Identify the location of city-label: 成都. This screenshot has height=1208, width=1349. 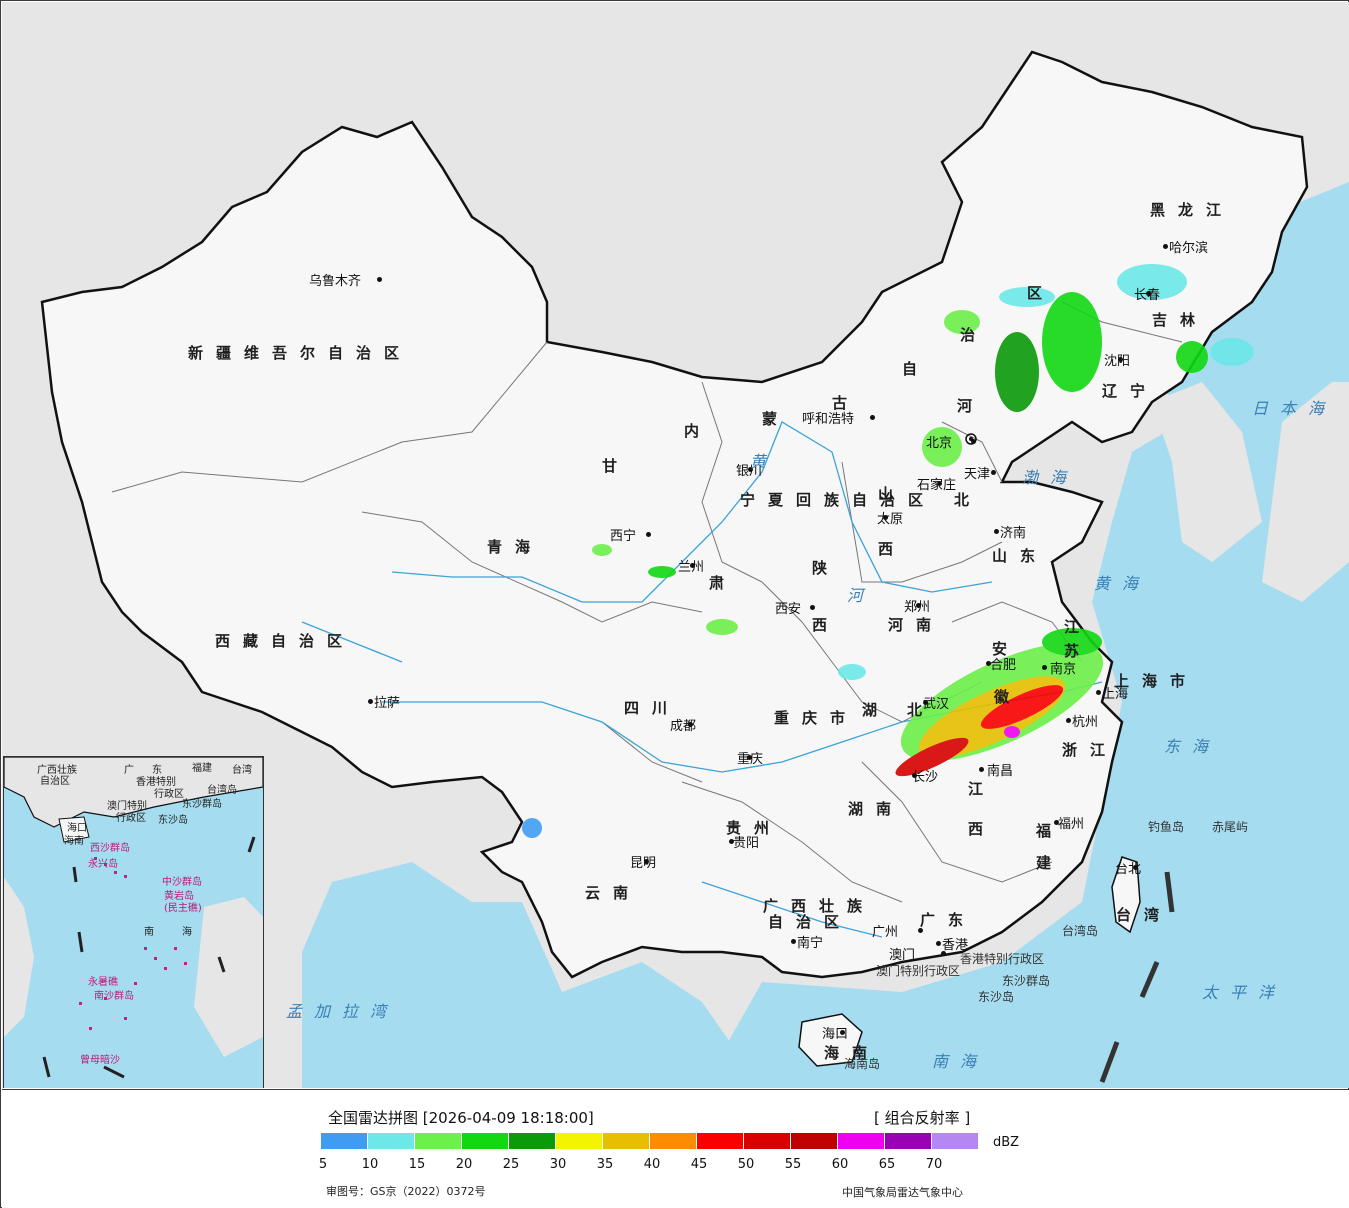
(683, 726).